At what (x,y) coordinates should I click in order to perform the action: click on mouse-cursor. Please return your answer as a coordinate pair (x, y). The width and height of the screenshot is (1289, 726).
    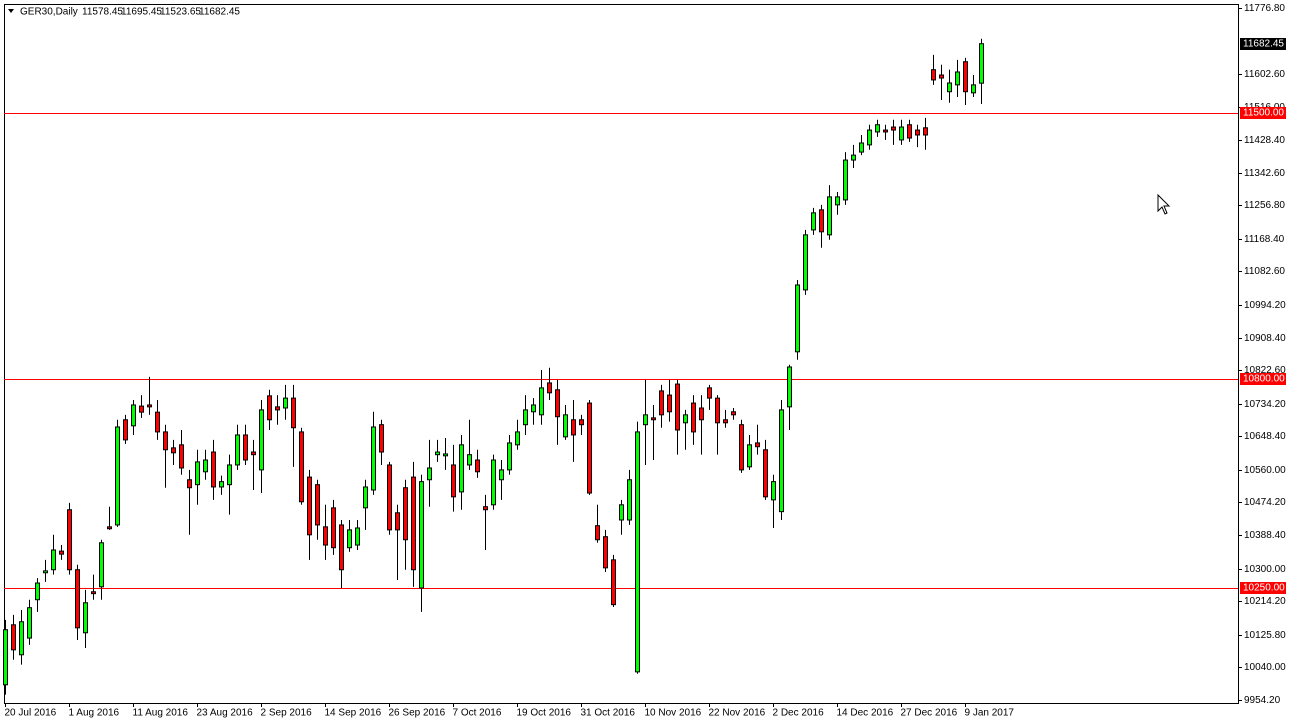
    Looking at the image, I should click on (1164, 204).